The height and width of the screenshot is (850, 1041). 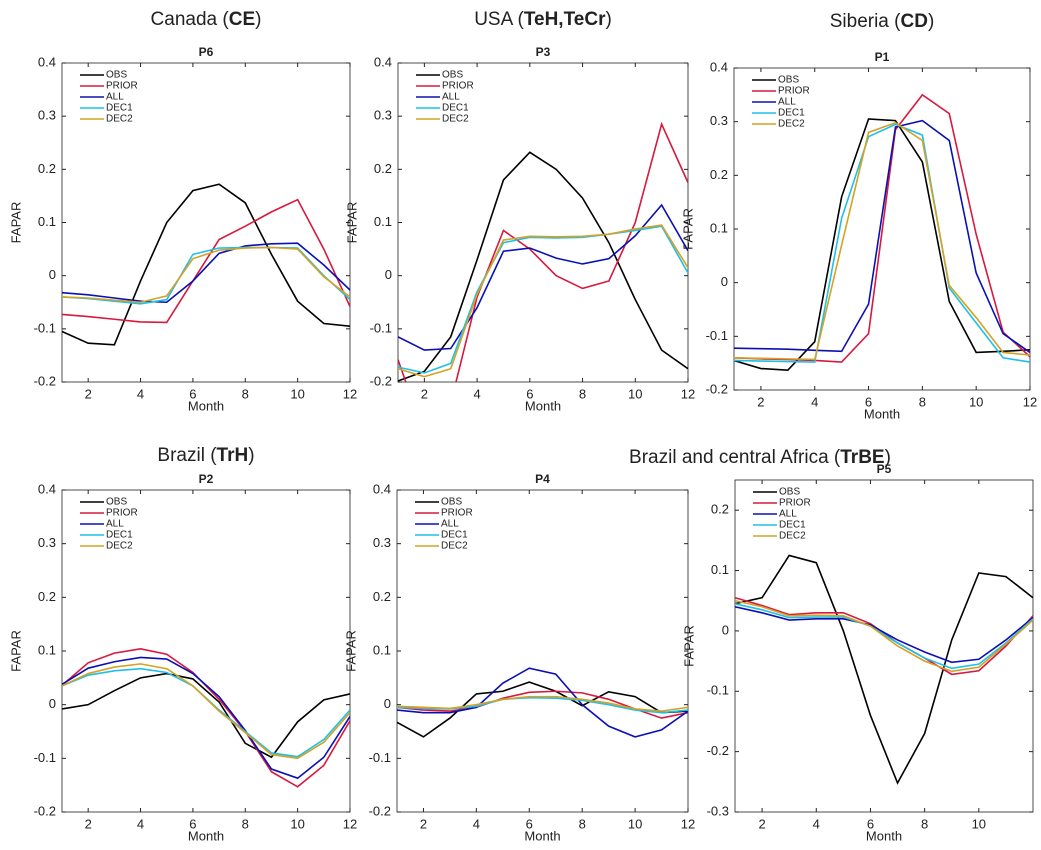 I want to click on title-part: USA (, so click(x=499, y=19).